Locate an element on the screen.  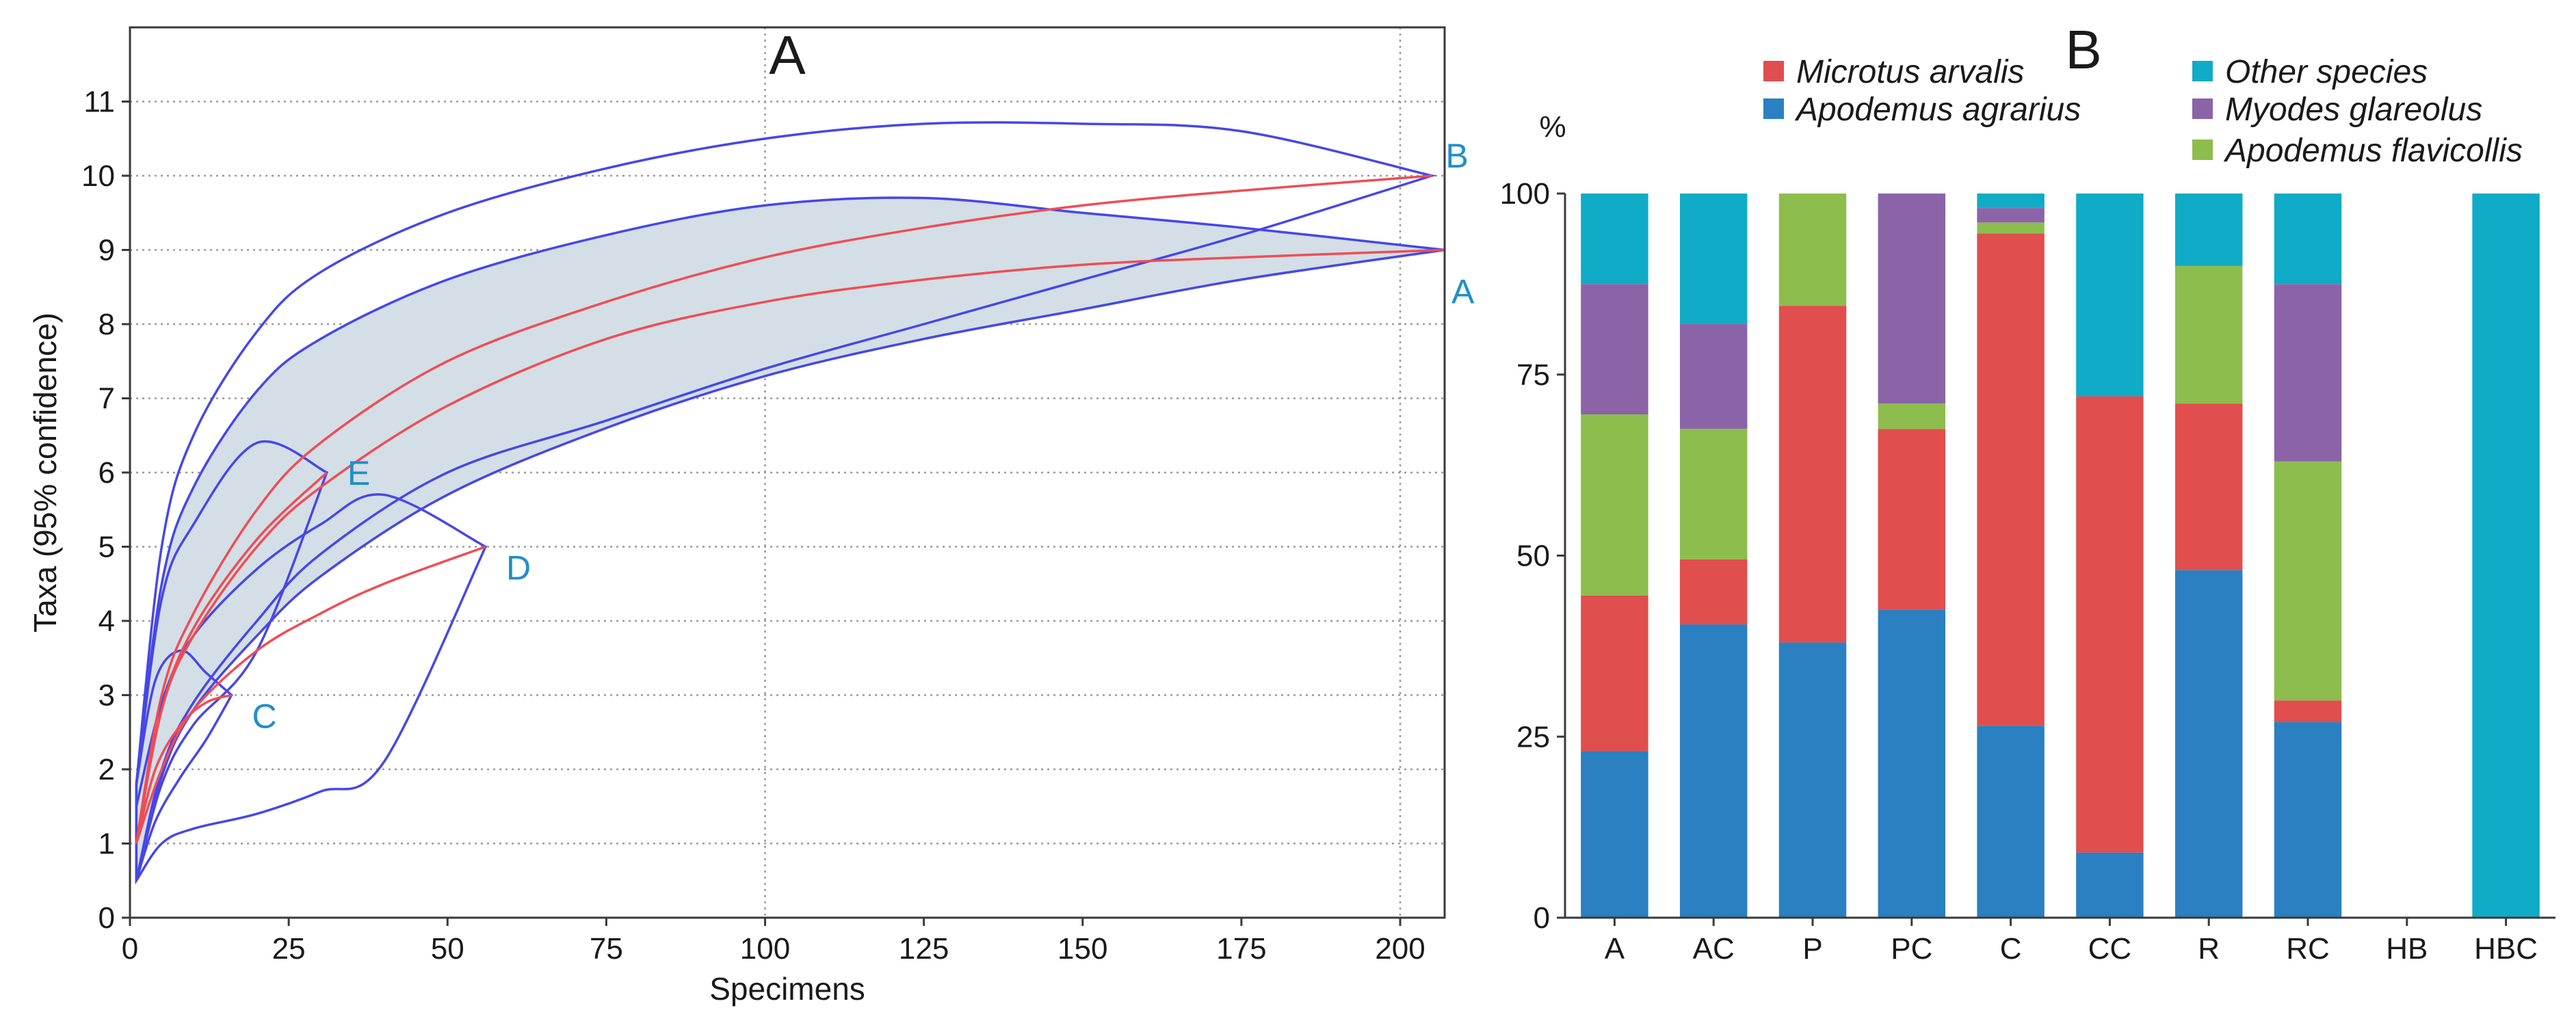
y-tick-label: 5 is located at coordinates (106, 547).